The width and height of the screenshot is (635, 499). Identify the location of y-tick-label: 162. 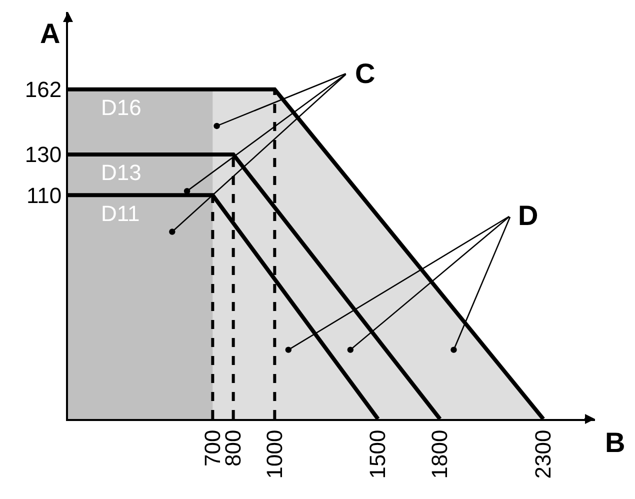
(43, 89).